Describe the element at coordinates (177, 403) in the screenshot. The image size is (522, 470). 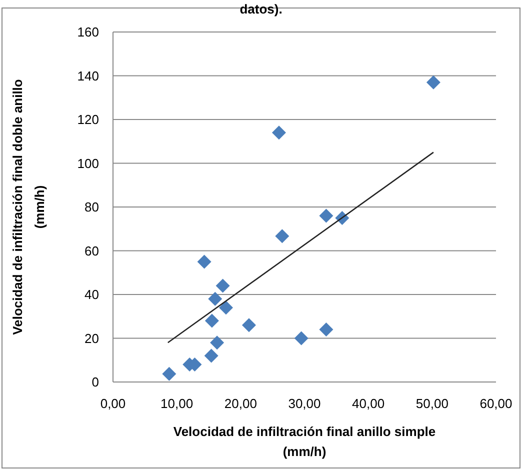
I see `x-tick-label: 10,00` at that location.